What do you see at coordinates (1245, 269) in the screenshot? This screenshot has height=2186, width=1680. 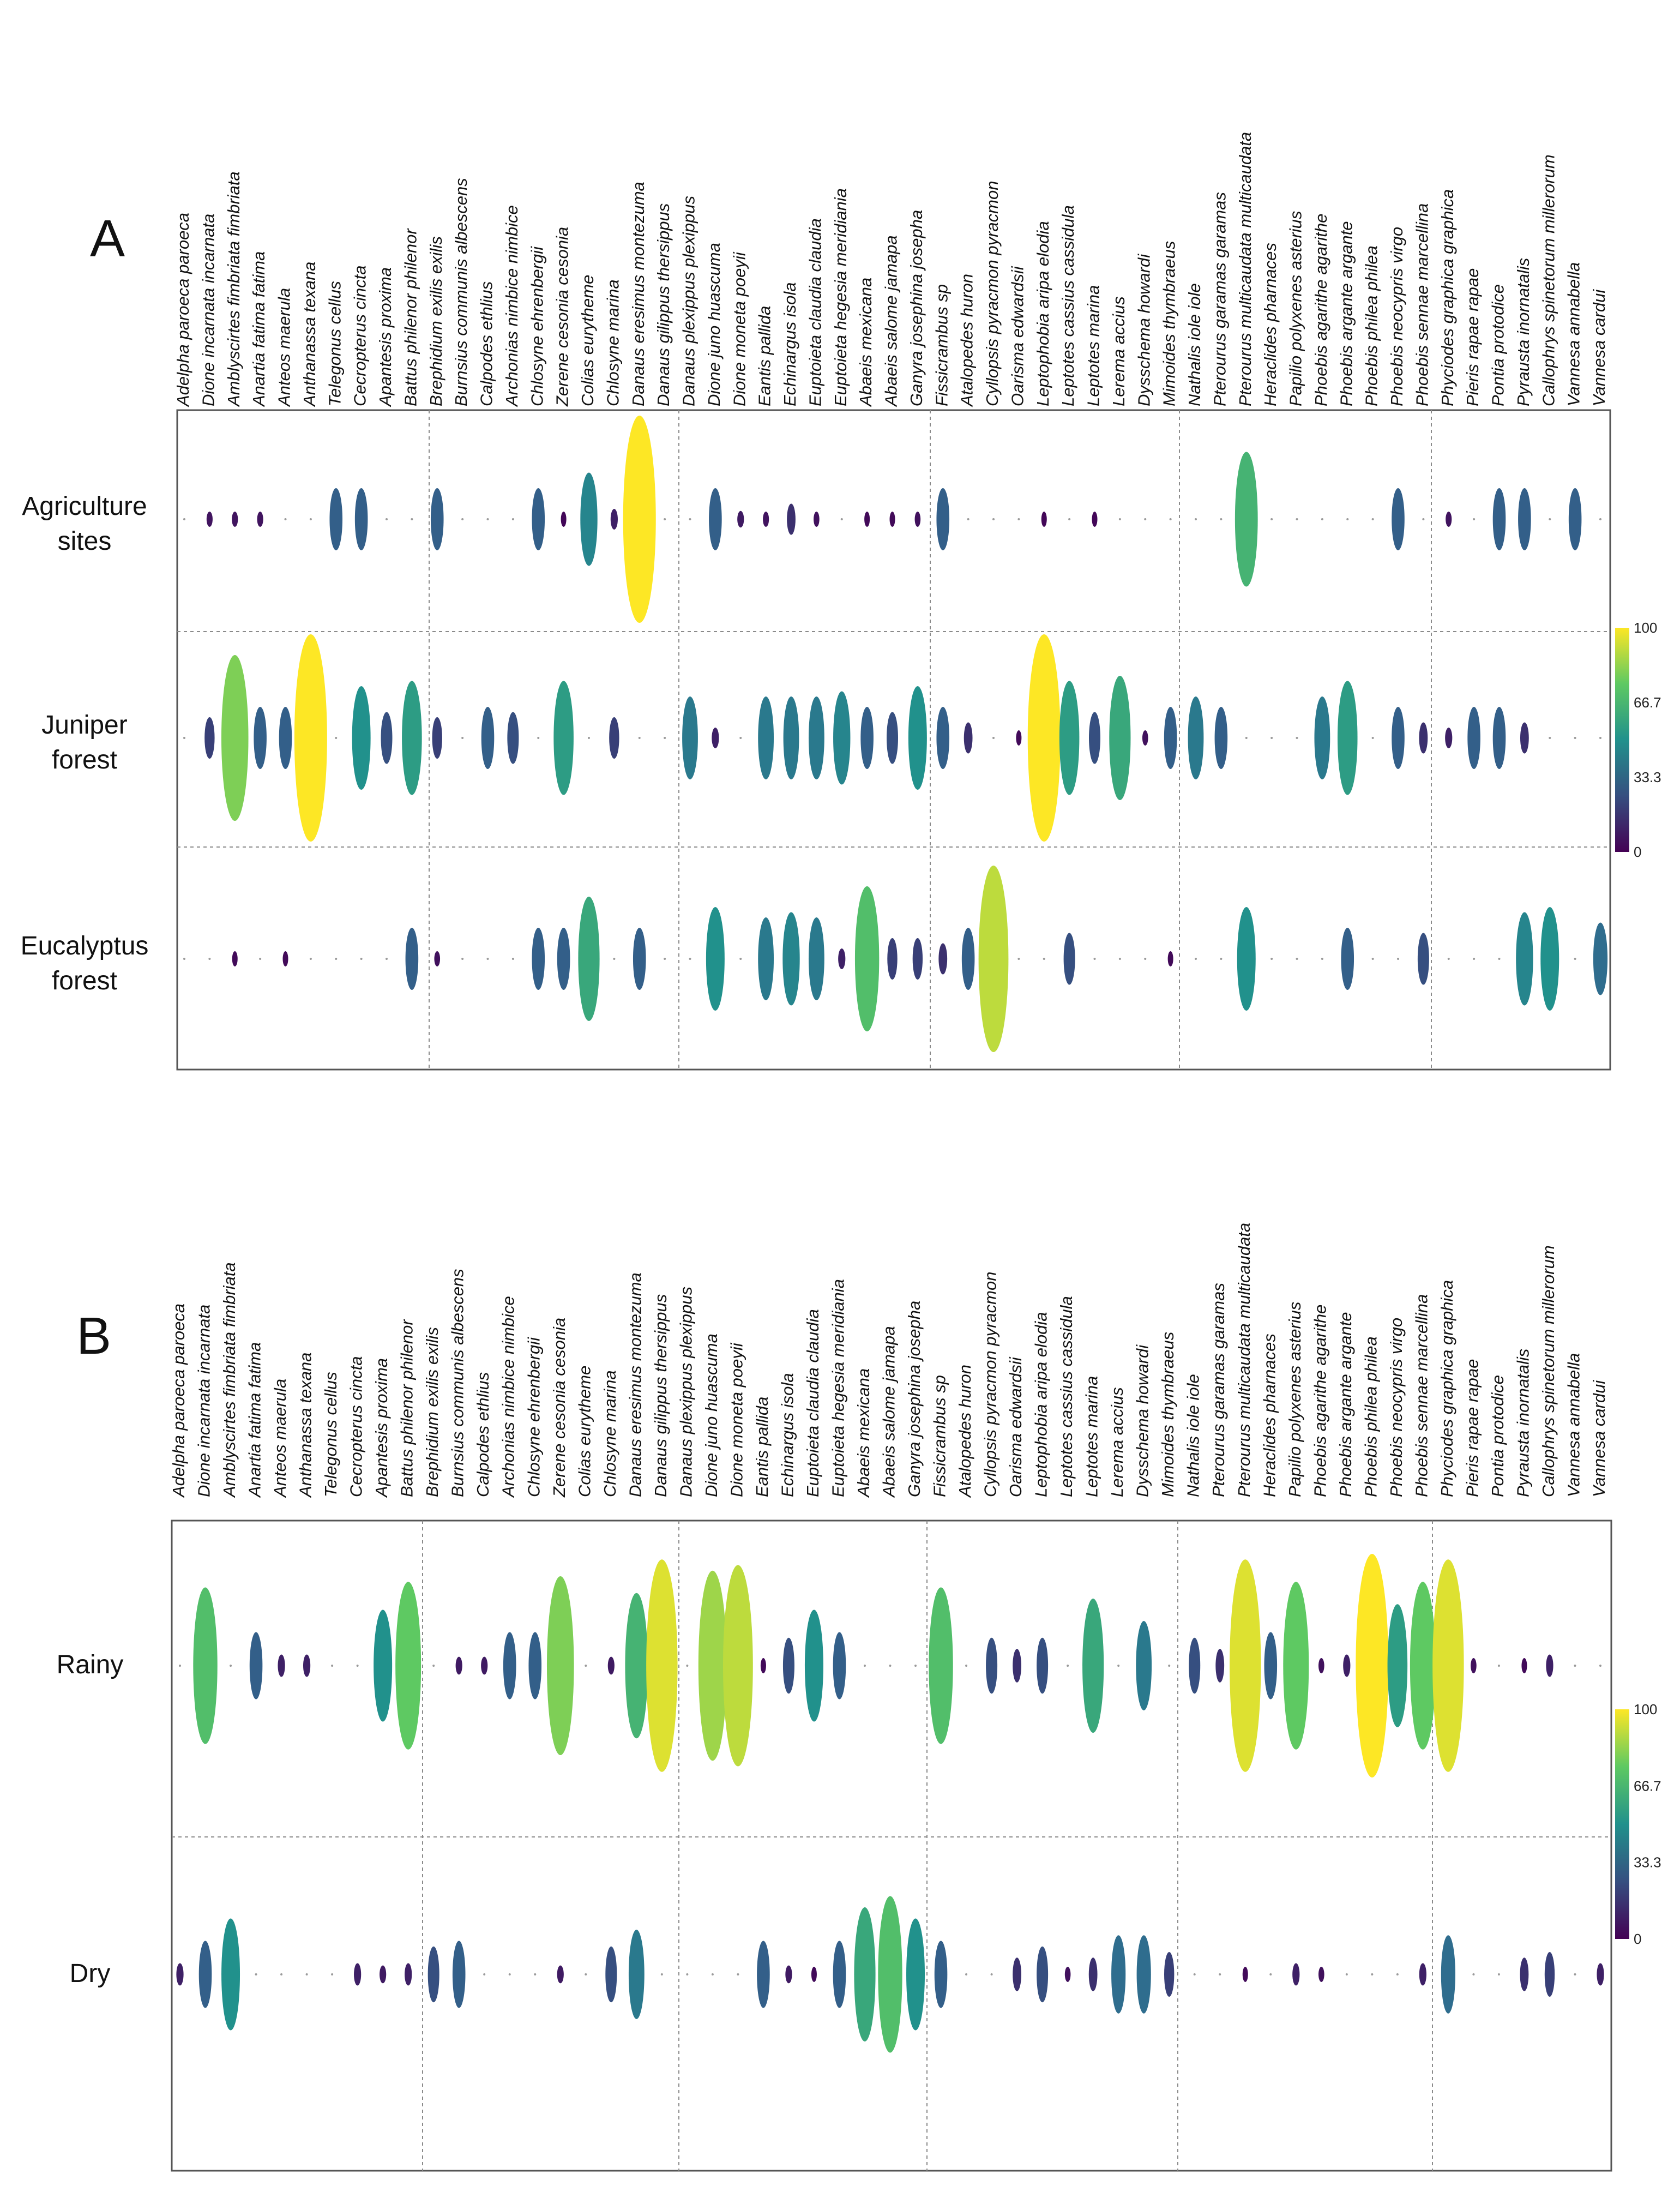 I see `species-label: Pterourus multicaudata multicaudata` at bounding box center [1245, 269].